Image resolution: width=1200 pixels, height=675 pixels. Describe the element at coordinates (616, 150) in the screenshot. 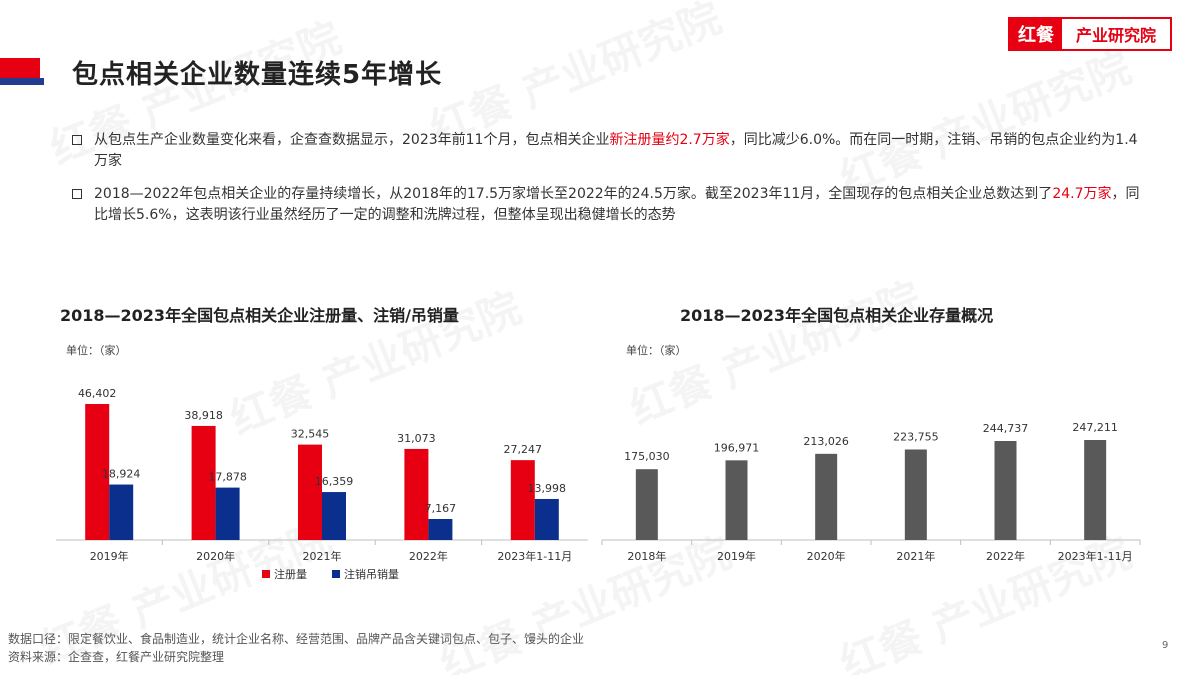

I see `bullet-text: ，同比减少6.0%。而在同一时期，注销、吊销的包点企业约为1.4万家` at that location.